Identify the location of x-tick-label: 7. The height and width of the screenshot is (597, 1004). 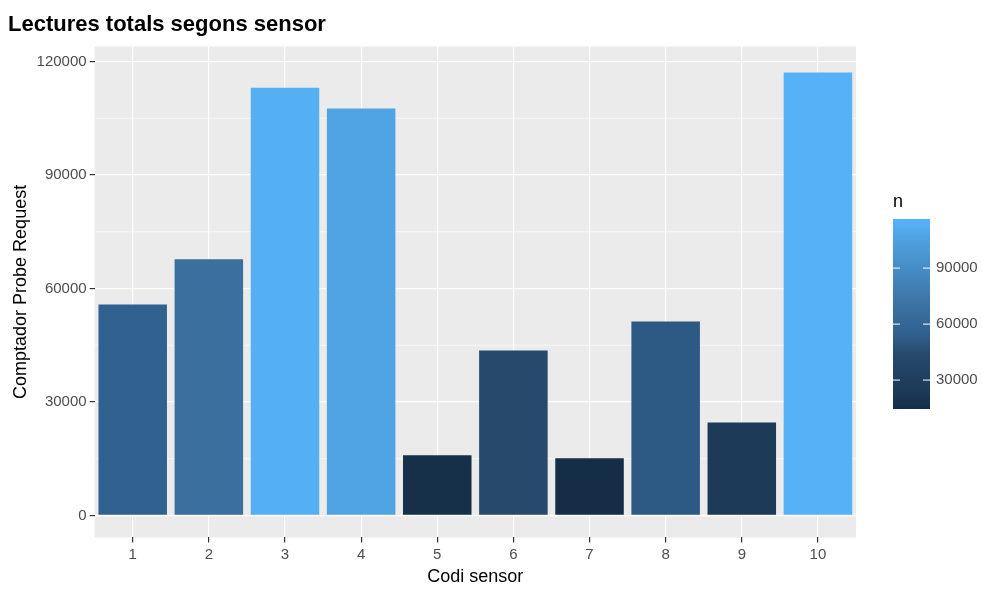
(589, 553).